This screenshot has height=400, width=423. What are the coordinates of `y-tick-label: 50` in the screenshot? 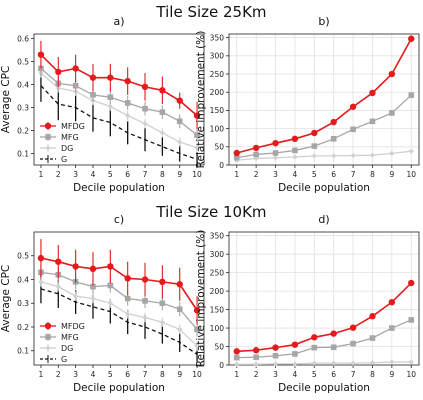 It's located at (219, 147).